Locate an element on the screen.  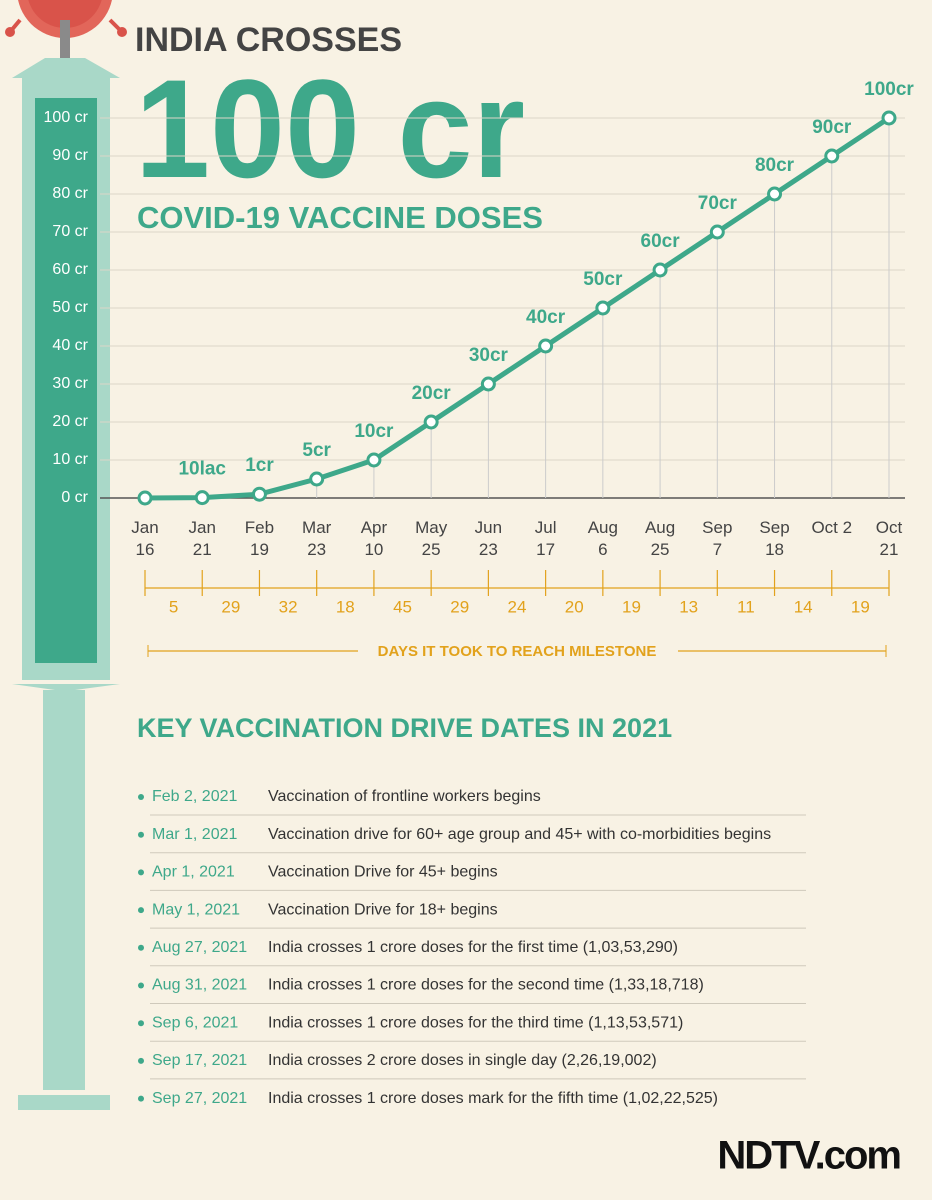
y-tick-label: 20 cr is located at coordinates (70, 421).